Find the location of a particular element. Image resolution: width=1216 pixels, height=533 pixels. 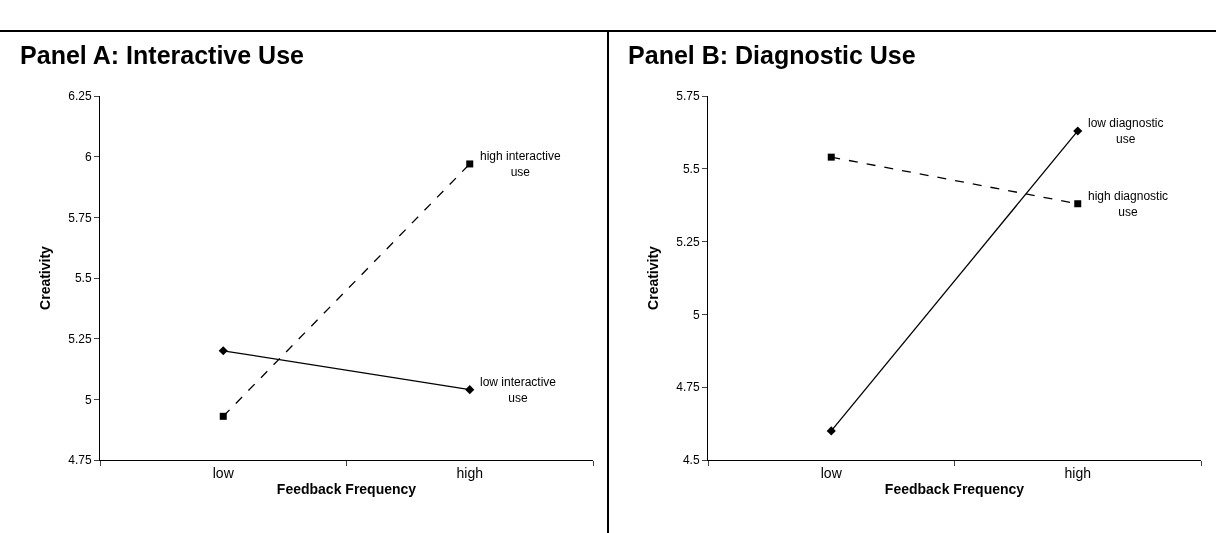

series-label: high diagnostic use is located at coordinates (1128, 204).